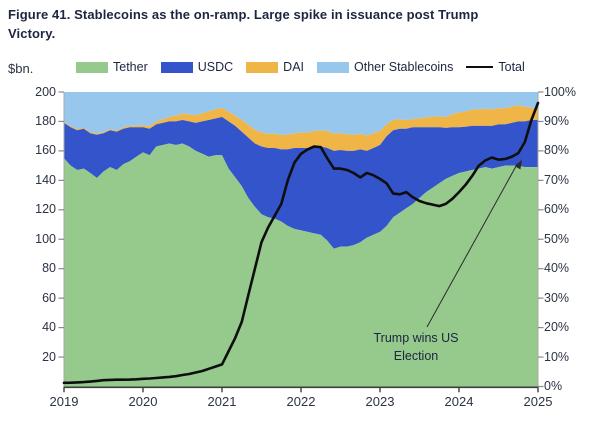  What do you see at coordinates (215, 67) in the screenshot?
I see `legend-label-usdc: USDC` at bounding box center [215, 67].